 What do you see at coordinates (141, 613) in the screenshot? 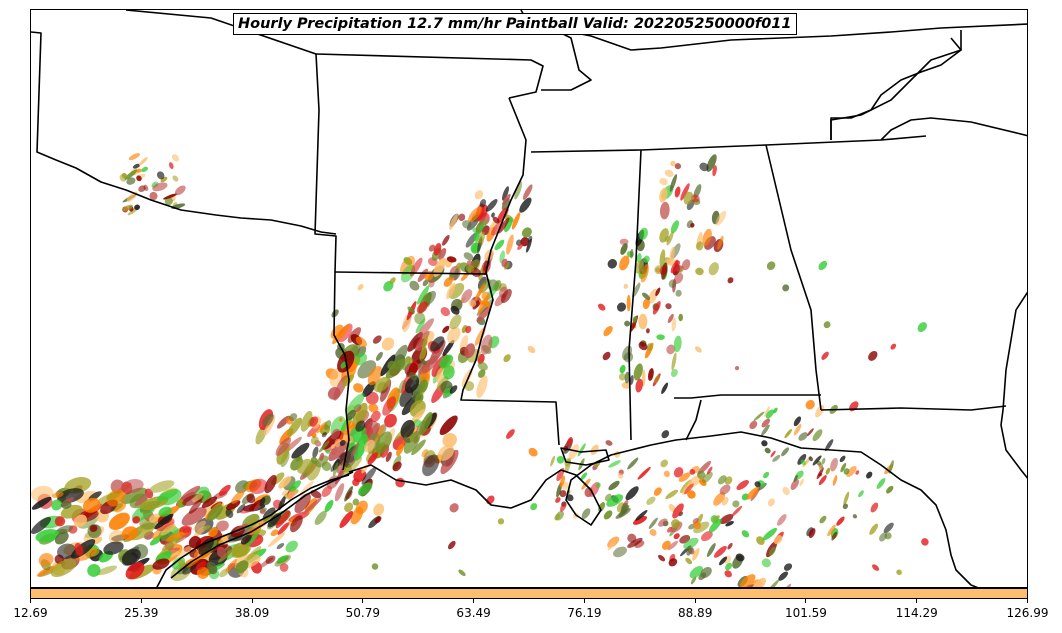
I see `colorbar-tick-label: 25.39` at bounding box center [141, 613].